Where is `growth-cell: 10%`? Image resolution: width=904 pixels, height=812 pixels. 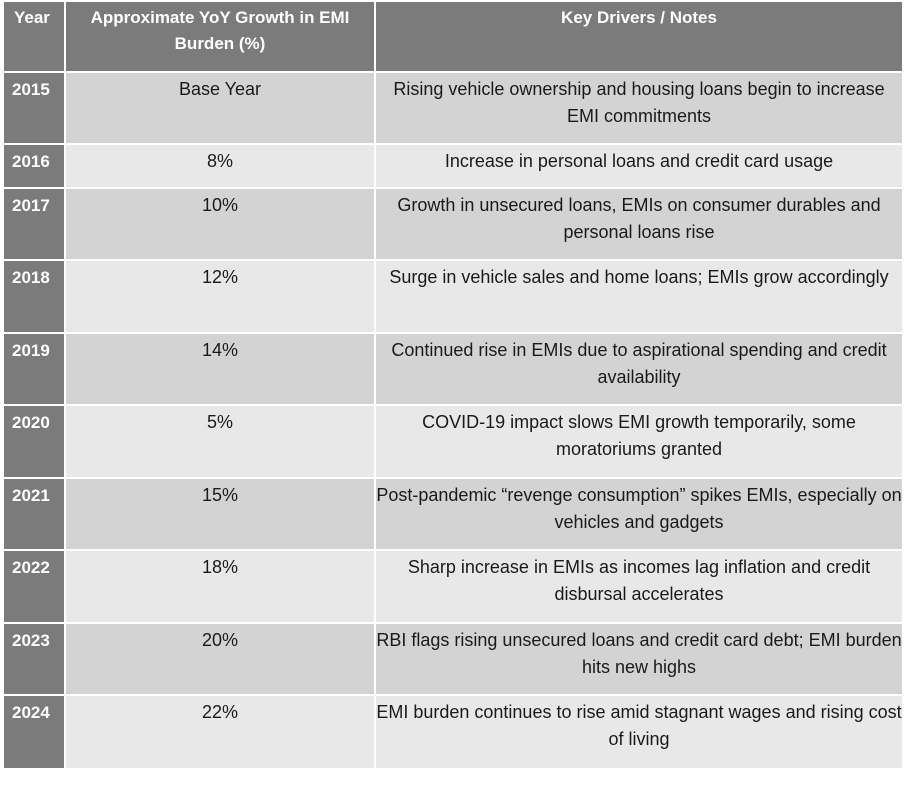
growth-cell: 10% is located at coordinates (220, 224).